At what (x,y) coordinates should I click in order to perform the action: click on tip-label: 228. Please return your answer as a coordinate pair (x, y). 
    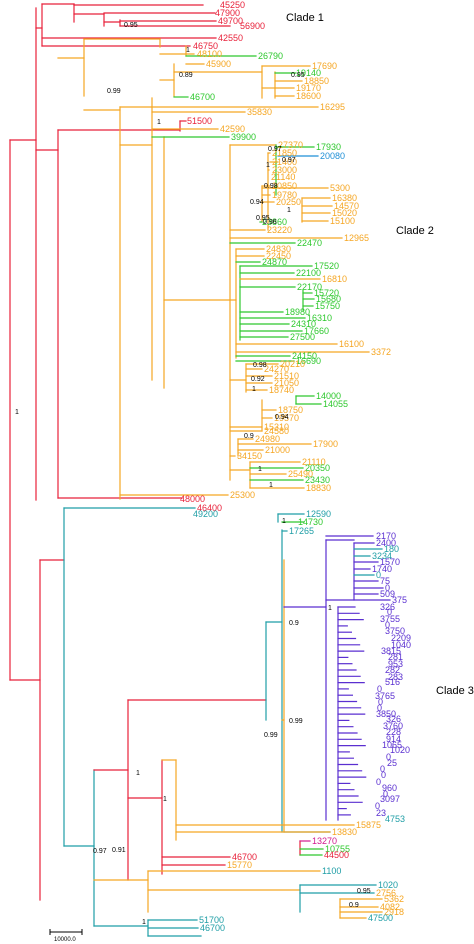
    Looking at the image, I should click on (393, 732).